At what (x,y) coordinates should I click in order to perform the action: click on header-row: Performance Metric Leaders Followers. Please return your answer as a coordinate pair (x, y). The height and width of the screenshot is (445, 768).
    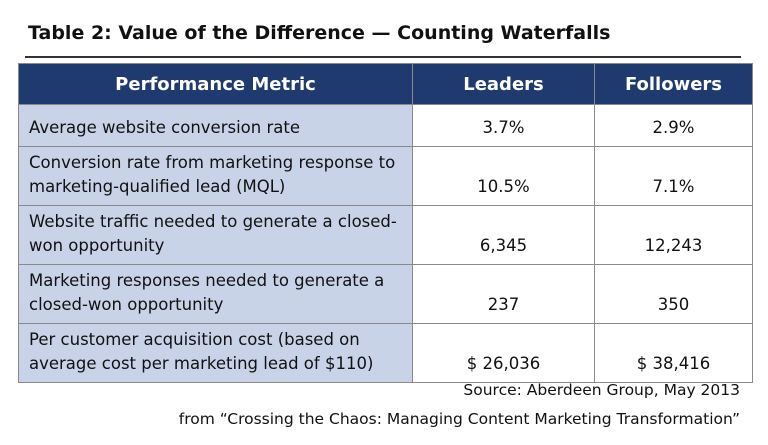
    Looking at the image, I should click on (385, 84).